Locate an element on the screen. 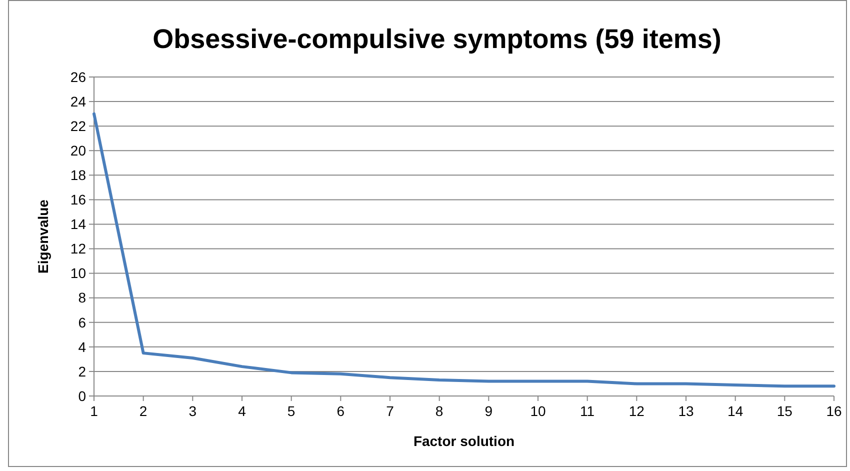 This screenshot has height=471, width=850. y-tick-label: 12 is located at coordinates (78, 248).